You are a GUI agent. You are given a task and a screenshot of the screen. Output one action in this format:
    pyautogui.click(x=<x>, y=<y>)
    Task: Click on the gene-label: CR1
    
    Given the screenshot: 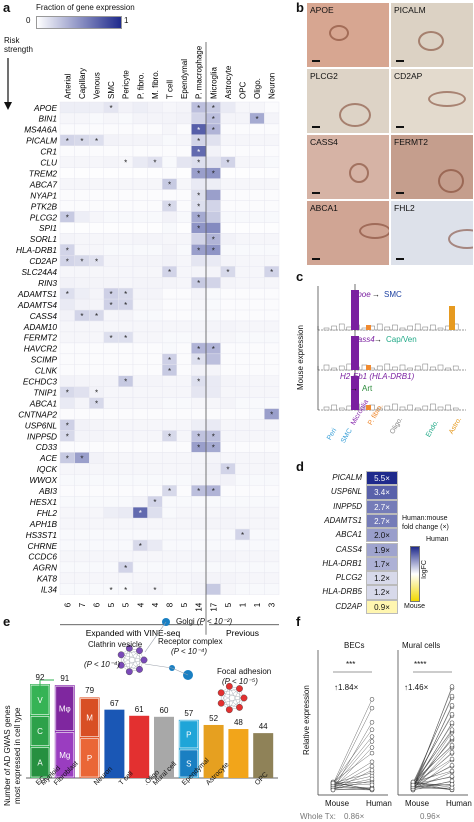 What is the action you would take?
    pyautogui.click(x=48, y=152)
    